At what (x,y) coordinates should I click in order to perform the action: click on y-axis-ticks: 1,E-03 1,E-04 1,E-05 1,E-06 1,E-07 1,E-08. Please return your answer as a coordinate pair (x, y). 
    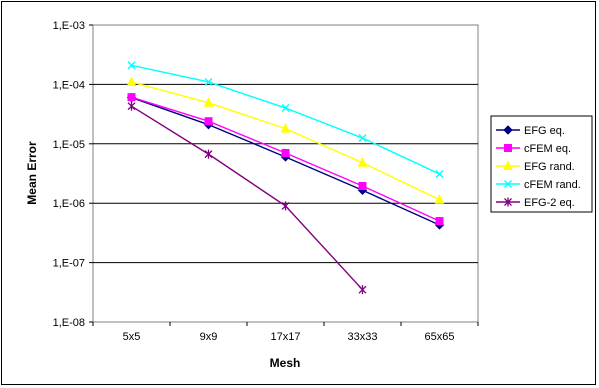
    Looking at the image, I should click on (73, 174).